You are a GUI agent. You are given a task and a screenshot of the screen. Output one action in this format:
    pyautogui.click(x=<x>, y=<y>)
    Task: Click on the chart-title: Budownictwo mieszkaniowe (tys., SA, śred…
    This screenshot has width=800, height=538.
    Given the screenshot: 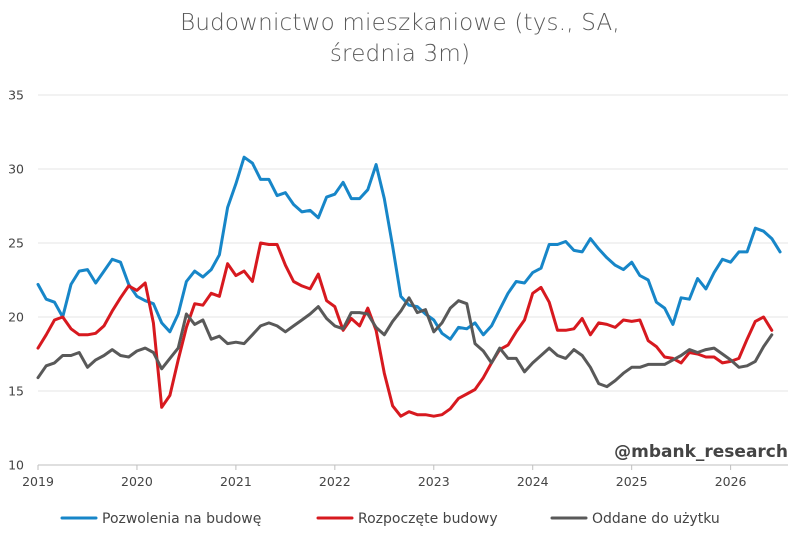 What is the action you would take?
    pyautogui.click(x=400, y=38)
    